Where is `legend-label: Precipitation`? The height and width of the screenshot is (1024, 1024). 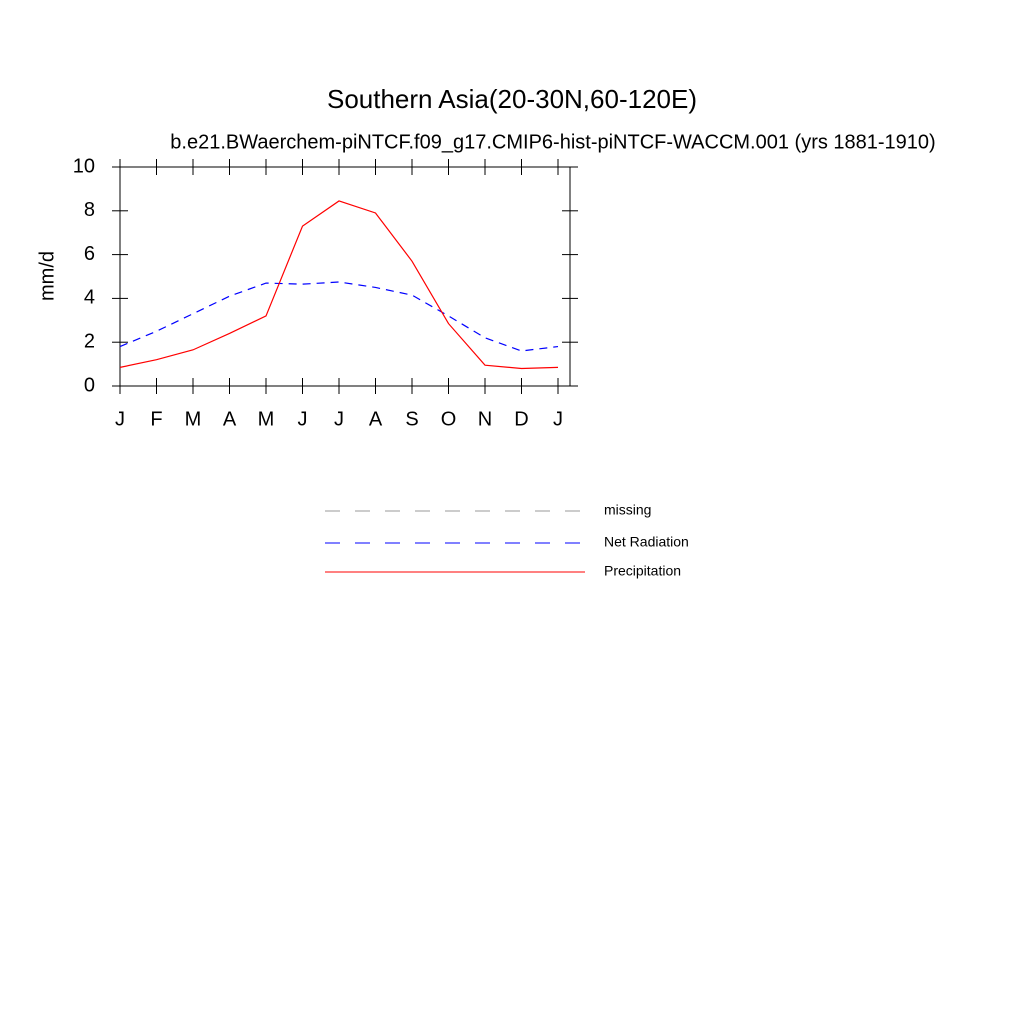
legend-label: Precipitation is located at coordinates (642, 571).